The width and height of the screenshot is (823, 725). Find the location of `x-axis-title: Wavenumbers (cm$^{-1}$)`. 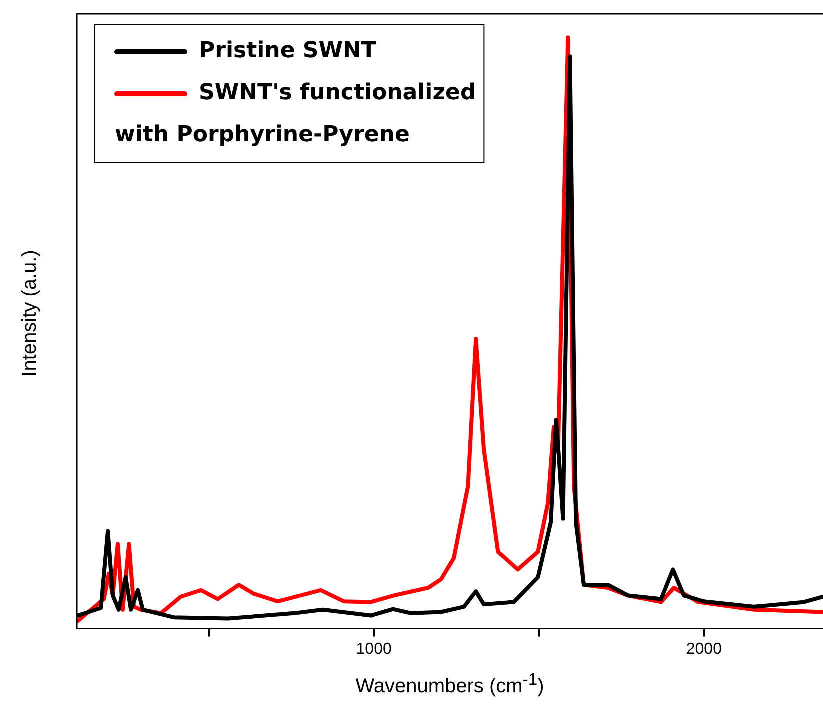

x-axis-title: Wavenumbers (cm$^{-1}$) is located at coordinates (450, 684).